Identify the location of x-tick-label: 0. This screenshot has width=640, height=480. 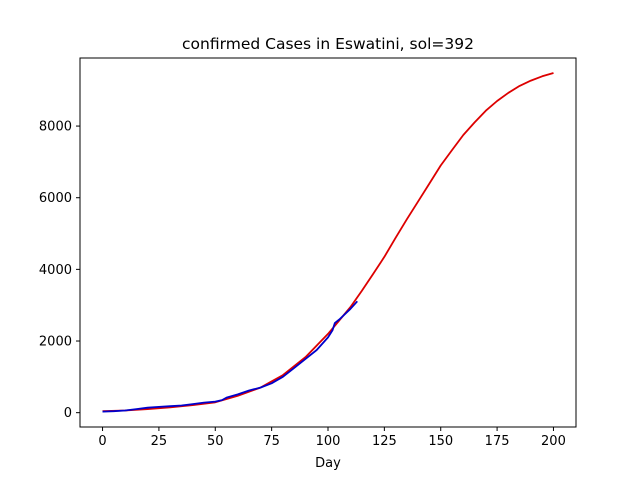
(102, 441).